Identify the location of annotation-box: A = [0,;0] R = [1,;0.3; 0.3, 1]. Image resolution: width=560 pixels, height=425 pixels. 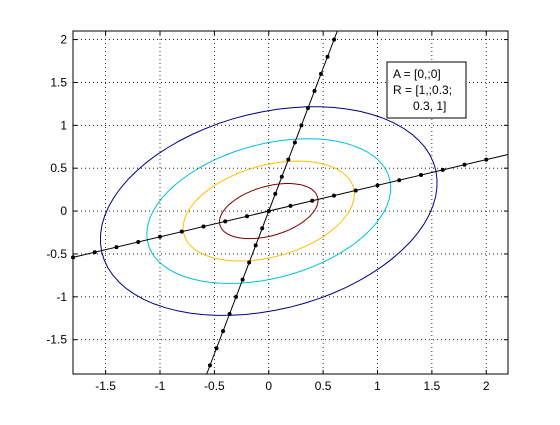
(426, 90).